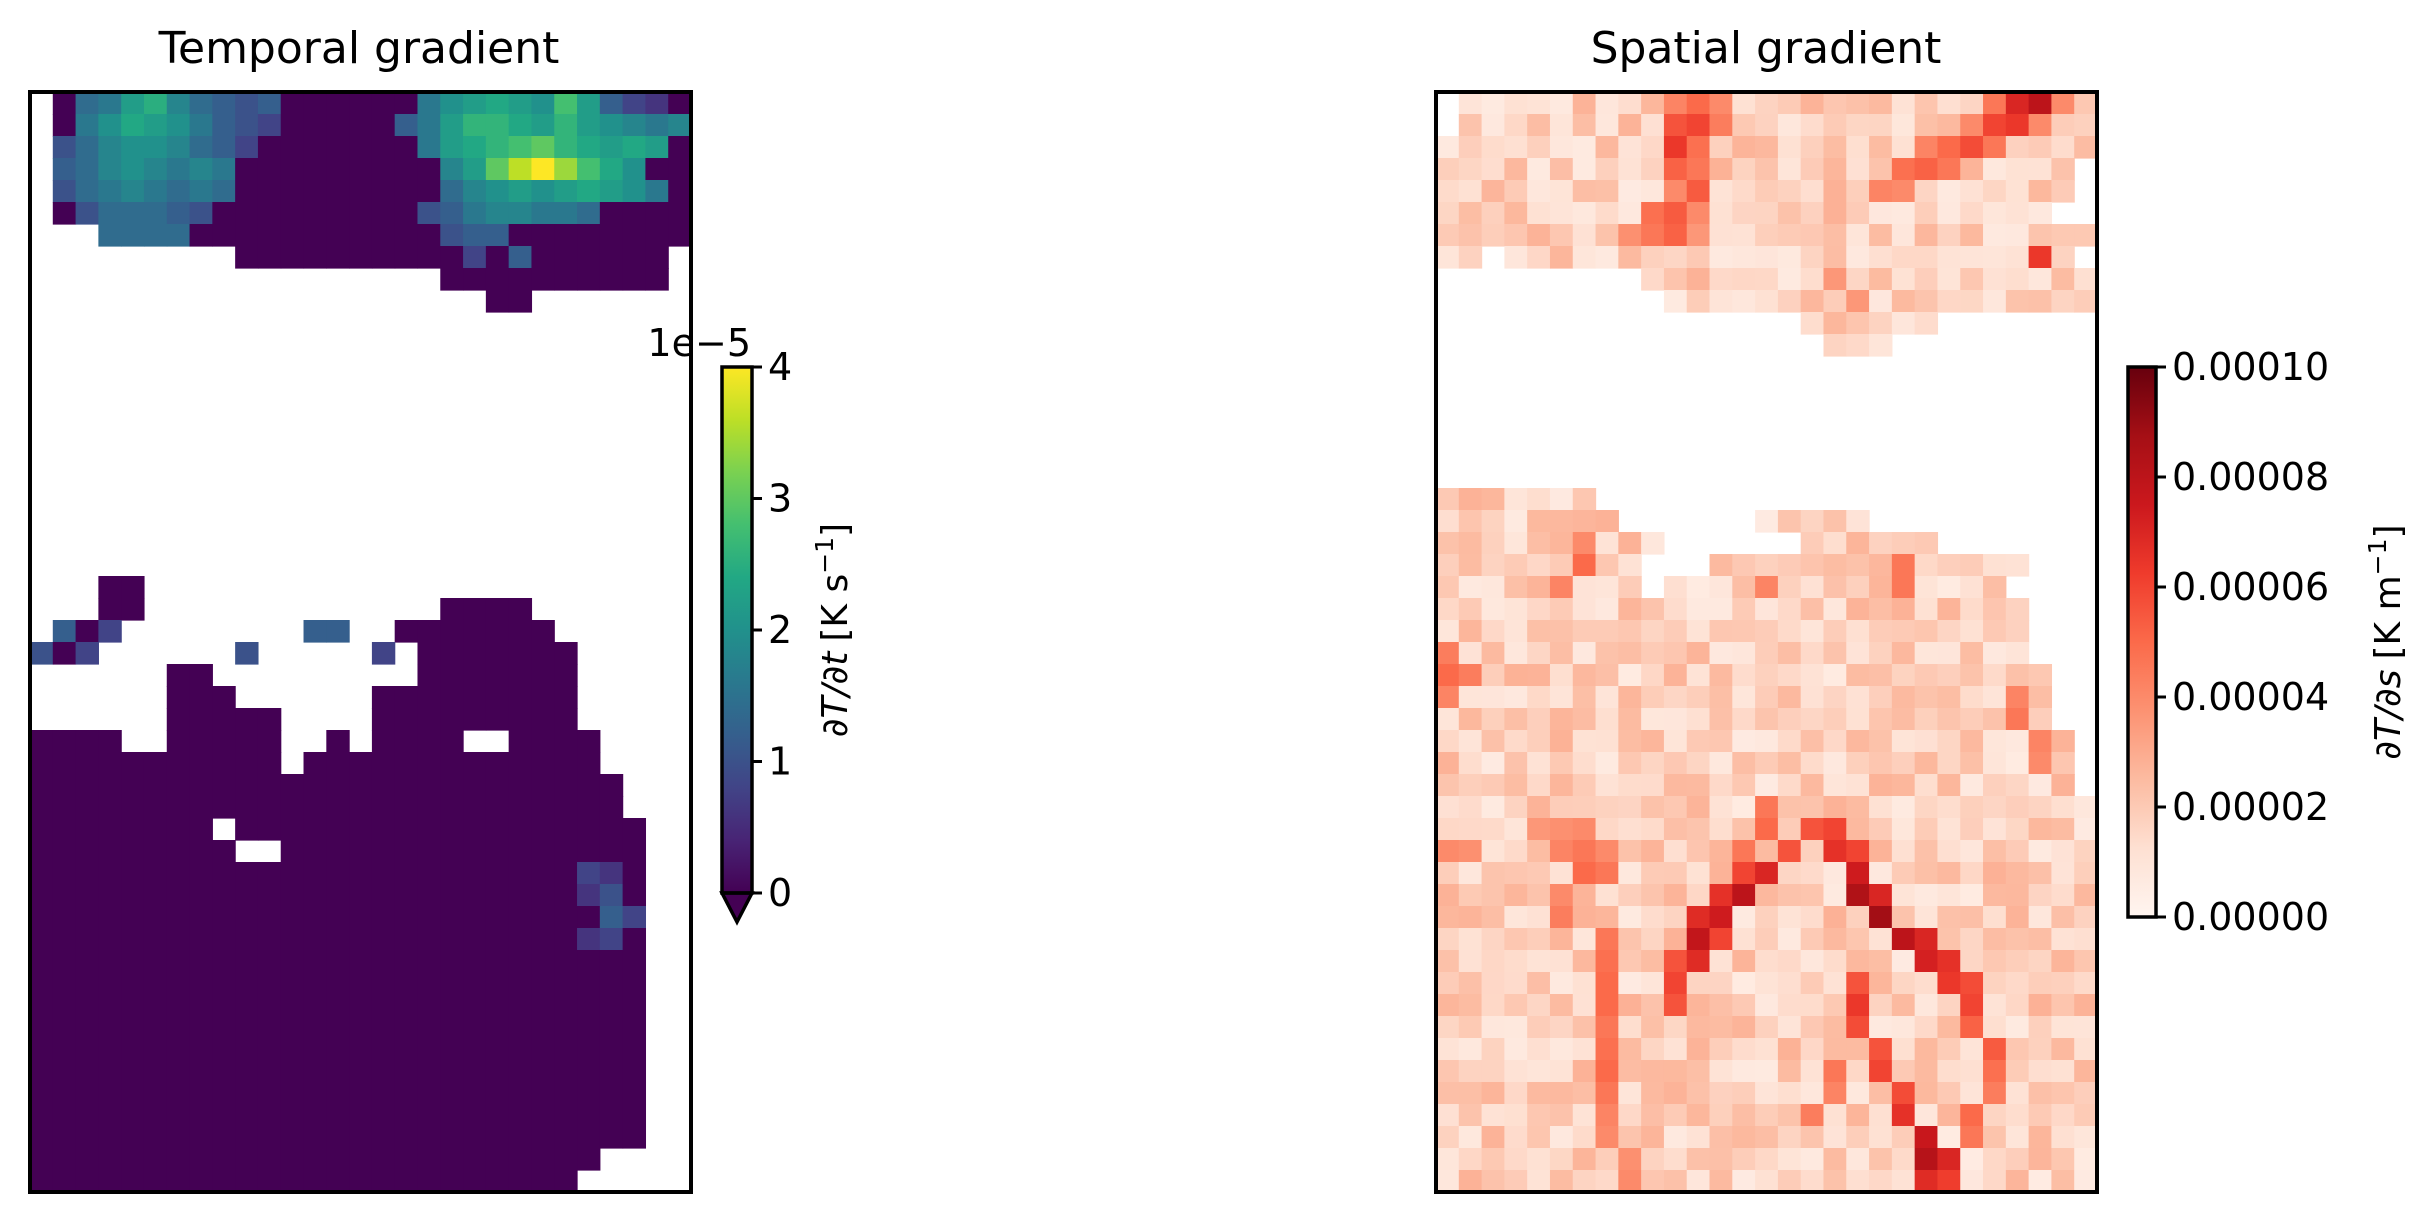 This screenshot has height=1217, width=2427. What do you see at coordinates (2250, 917) in the screenshot?
I see `colorbar-tick-label: 0.00000` at bounding box center [2250, 917].